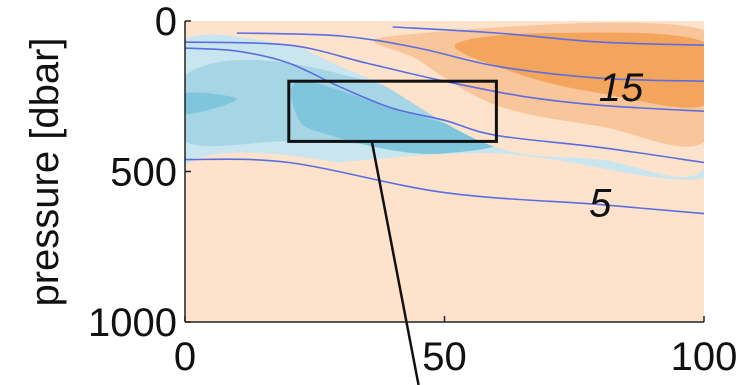 The width and height of the screenshot is (742, 385). What do you see at coordinates (166, 22) in the screenshot?
I see `y-tick-label: 0` at bounding box center [166, 22].